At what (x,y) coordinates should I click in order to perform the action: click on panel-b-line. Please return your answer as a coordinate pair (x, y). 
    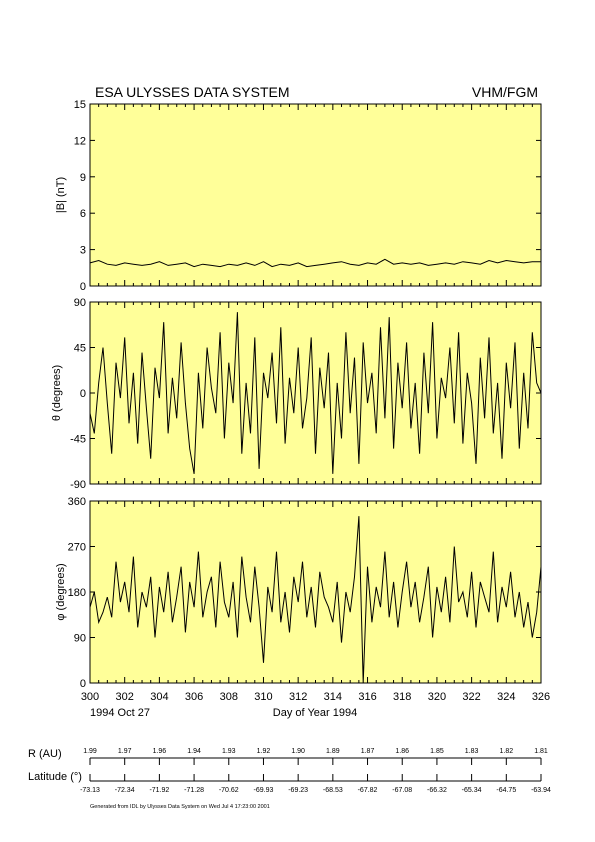
    Looking at the image, I should click on (315, 263).